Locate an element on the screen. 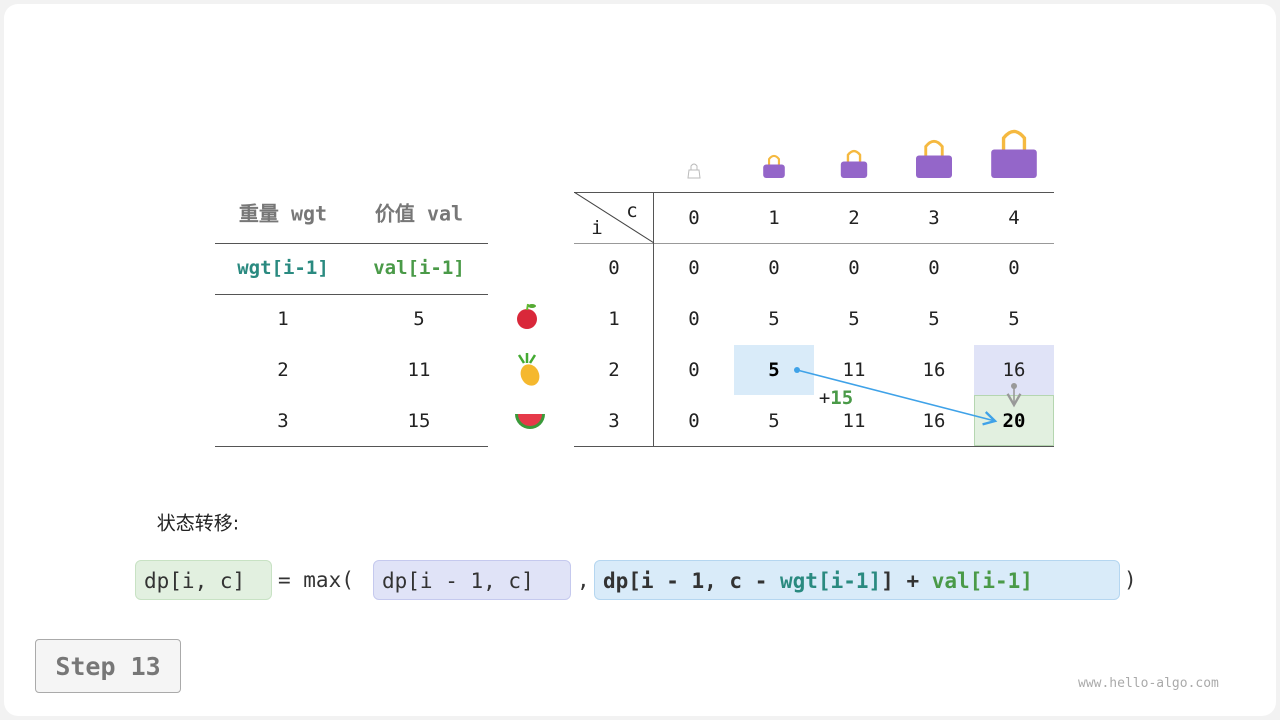 This screenshot has height=720, width=1280. watermark: www.hello-algo.com is located at coordinates (1148, 683).